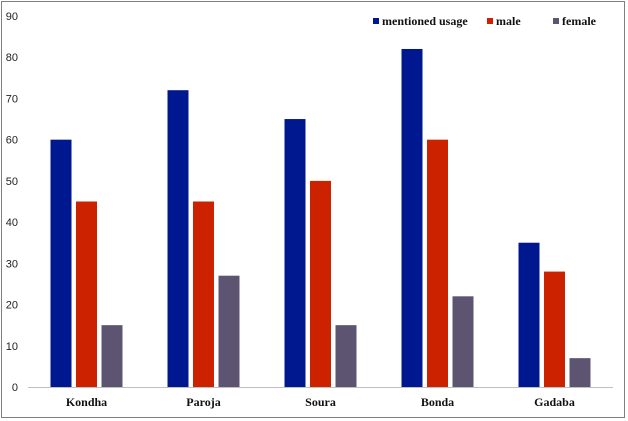 This screenshot has height=421, width=628. What do you see at coordinates (15, 388) in the screenshot?
I see `y-tick-label: 0` at bounding box center [15, 388].